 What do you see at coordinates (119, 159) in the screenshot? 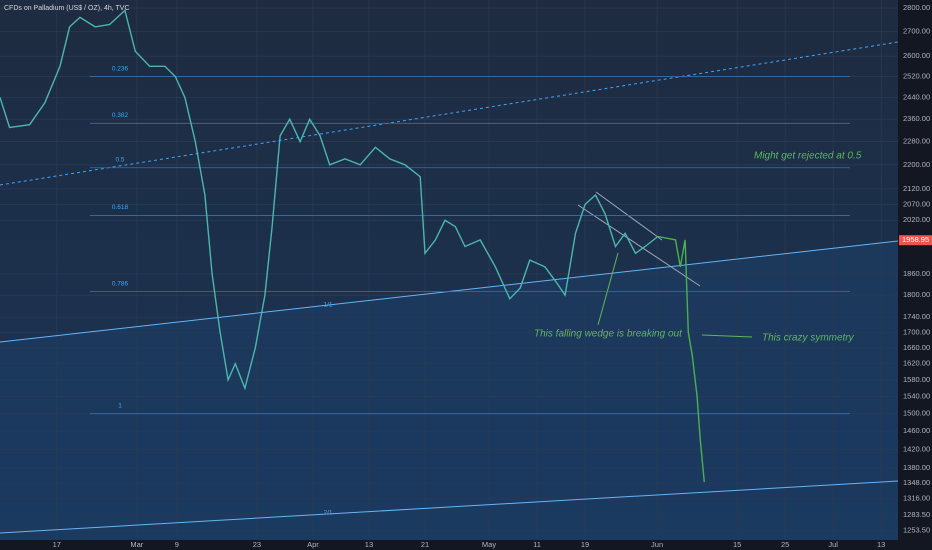
I see `fib-label: 0.5` at bounding box center [119, 159].